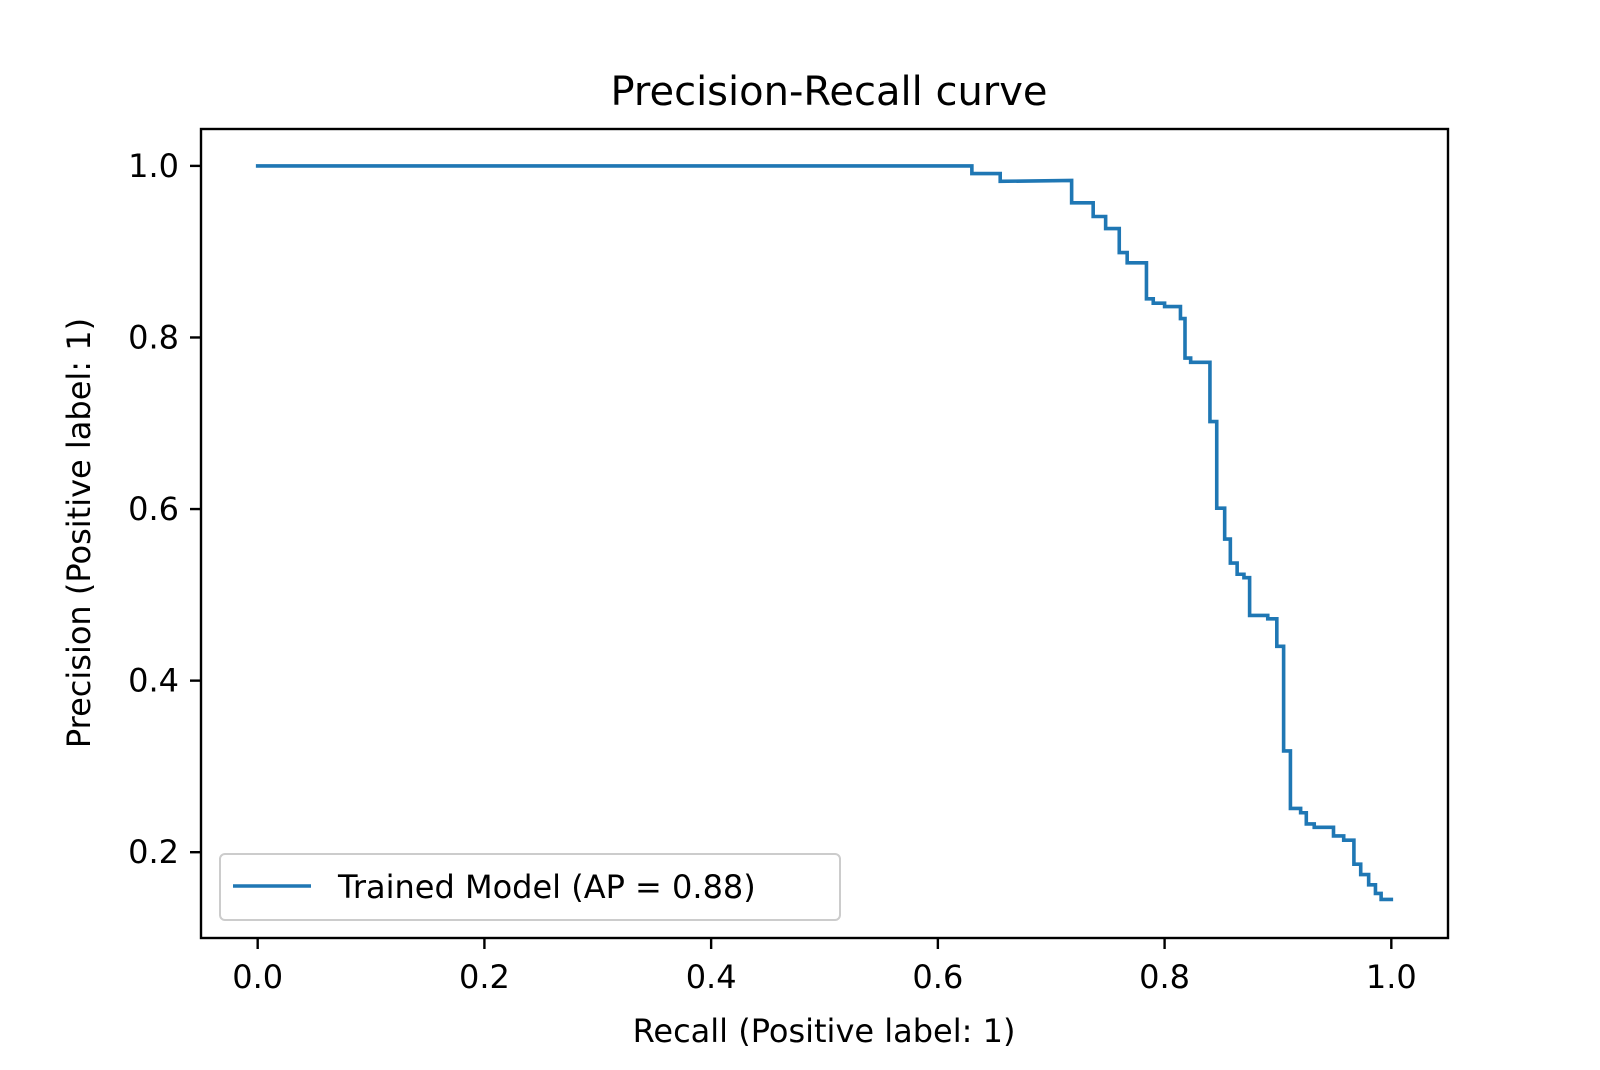 The width and height of the screenshot is (1600, 1070). What do you see at coordinates (711, 977) in the screenshot?
I see `x-tick-label: 0.4` at bounding box center [711, 977].